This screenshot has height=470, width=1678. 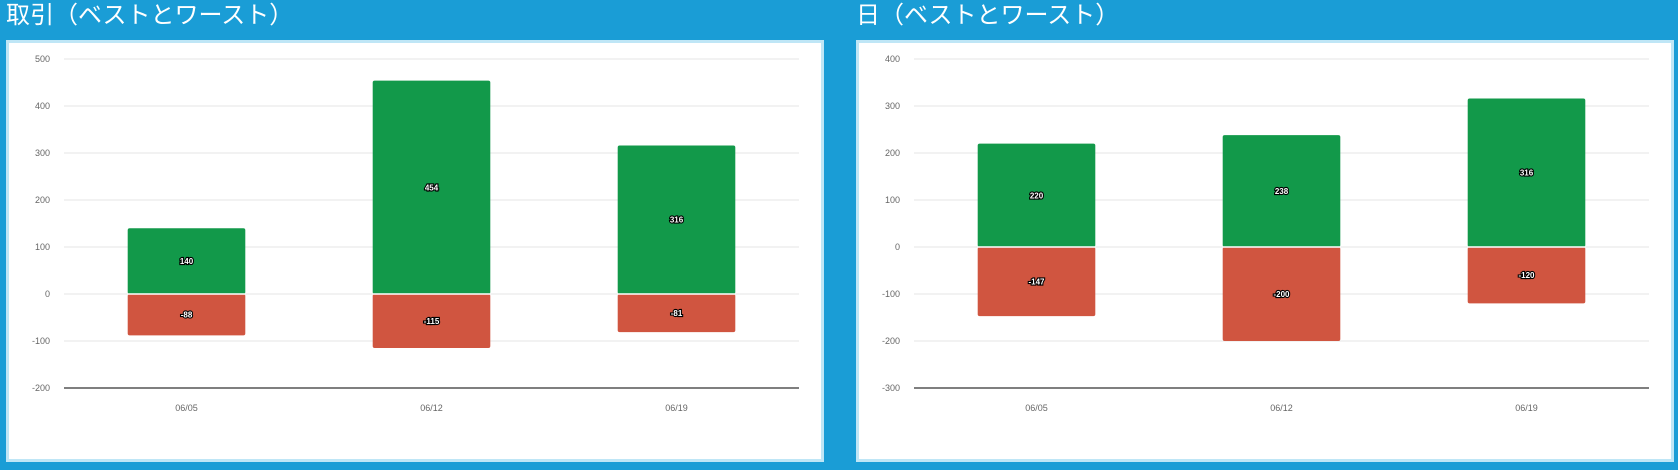 I want to click on trades-x-tick-label: 06/05, so click(x=186, y=408).